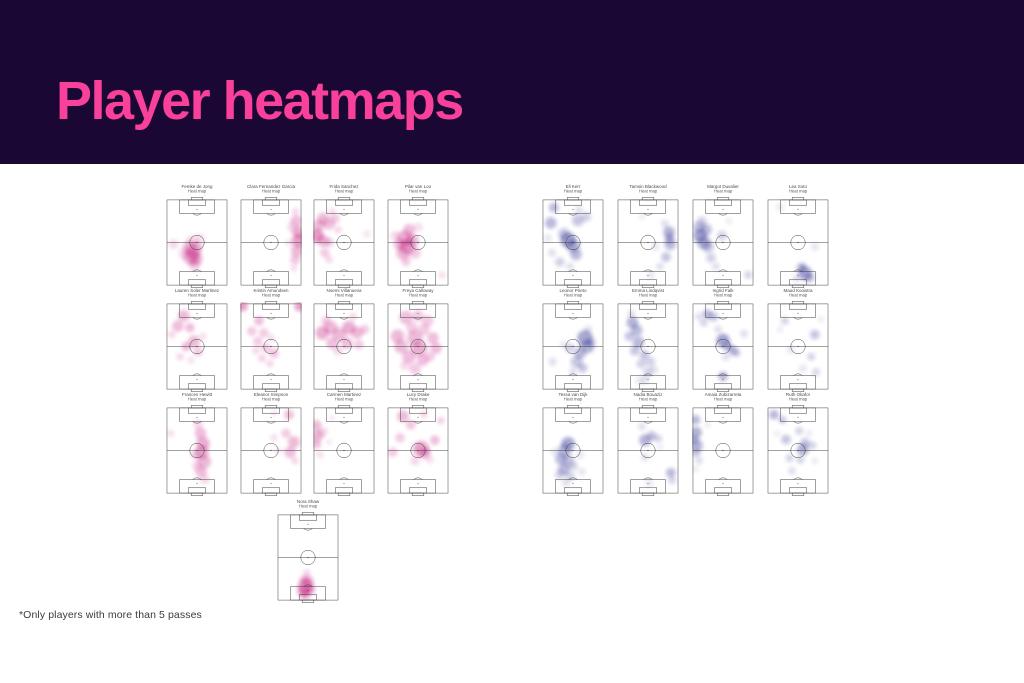 The width and height of the screenshot is (1024, 683). I want to click on player-name-label: Tamsin Blackwood, so click(648, 186).